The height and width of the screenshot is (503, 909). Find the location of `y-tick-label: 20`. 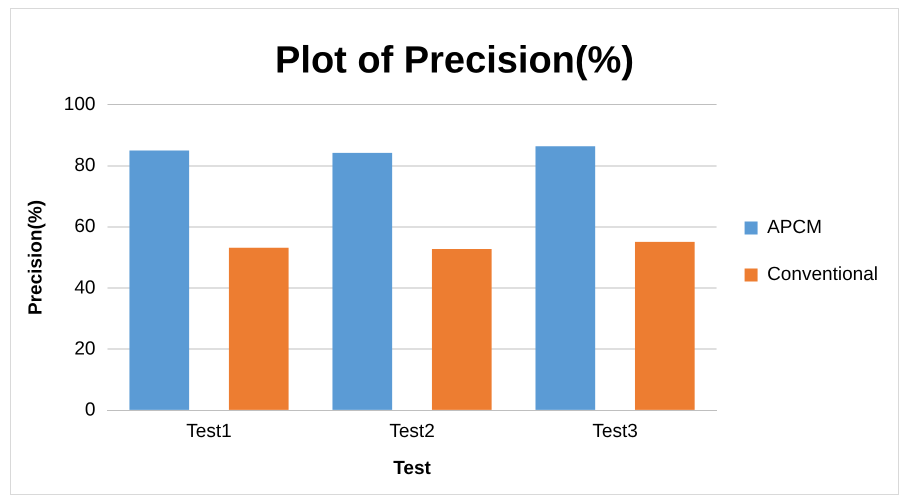

y-tick-label: 20 is located at coordinates (85, 349).